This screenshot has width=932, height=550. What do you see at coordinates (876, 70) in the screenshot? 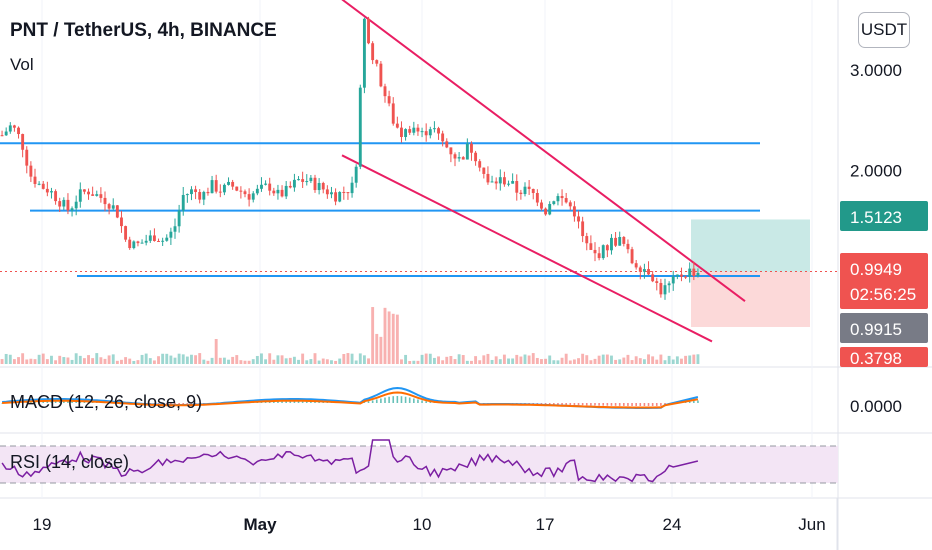
I see `price-tick-label: 3.0000` at bounding box center [876, 70].